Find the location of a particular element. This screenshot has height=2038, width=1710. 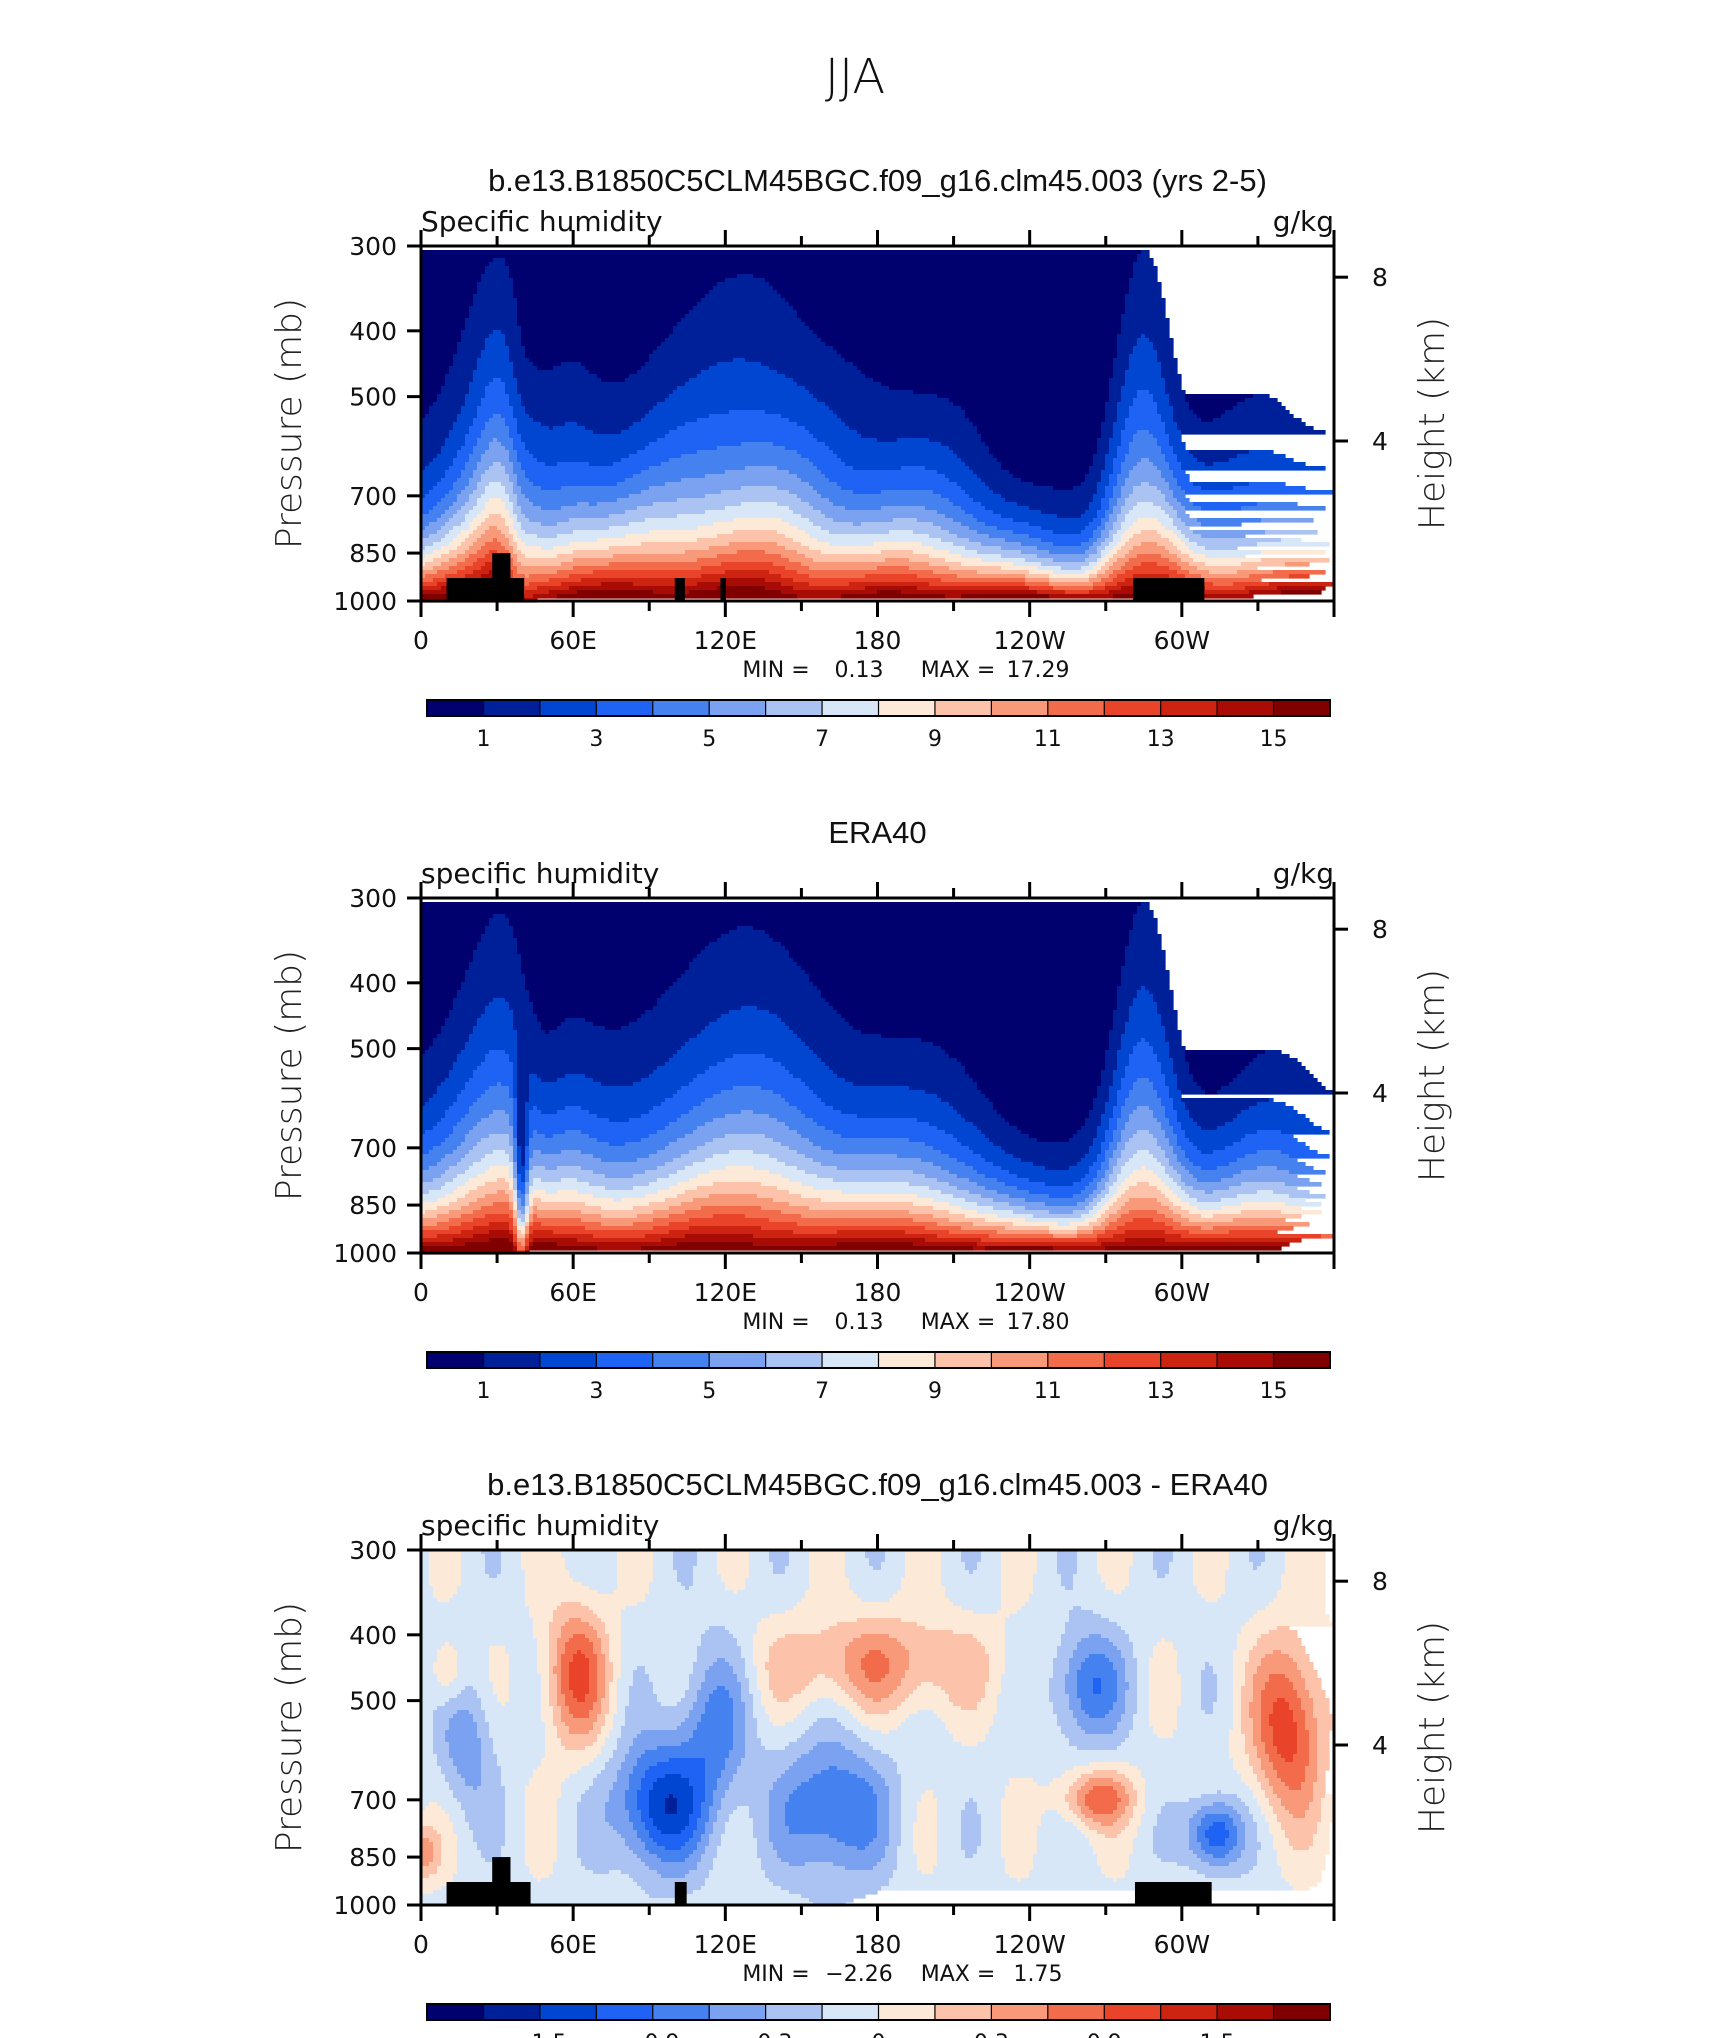

colorbar-label: 15 is located at coordinates (1274, 1391).